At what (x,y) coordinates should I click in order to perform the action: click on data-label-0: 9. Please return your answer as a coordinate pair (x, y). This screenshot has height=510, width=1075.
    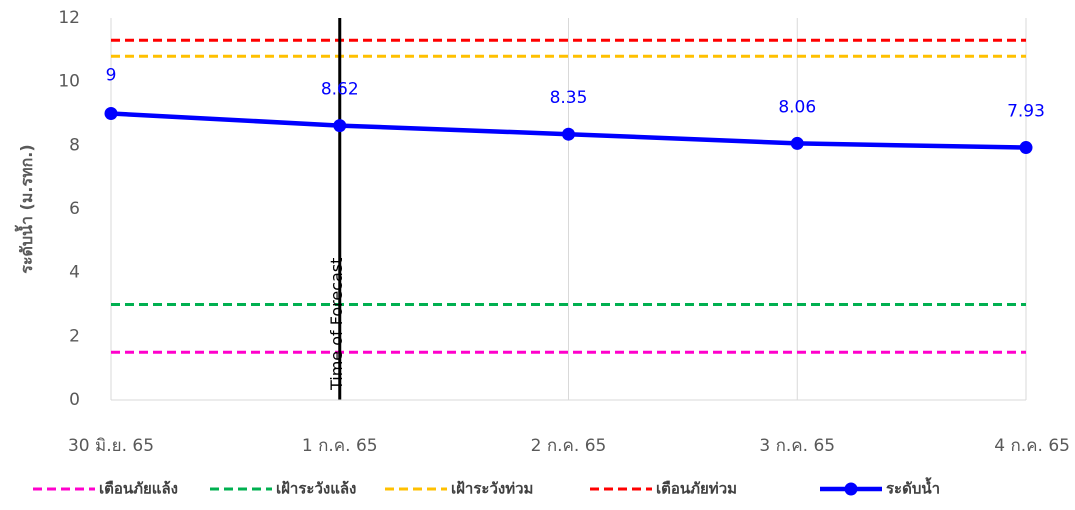
    Looking at the image, I should click on (111, 76).